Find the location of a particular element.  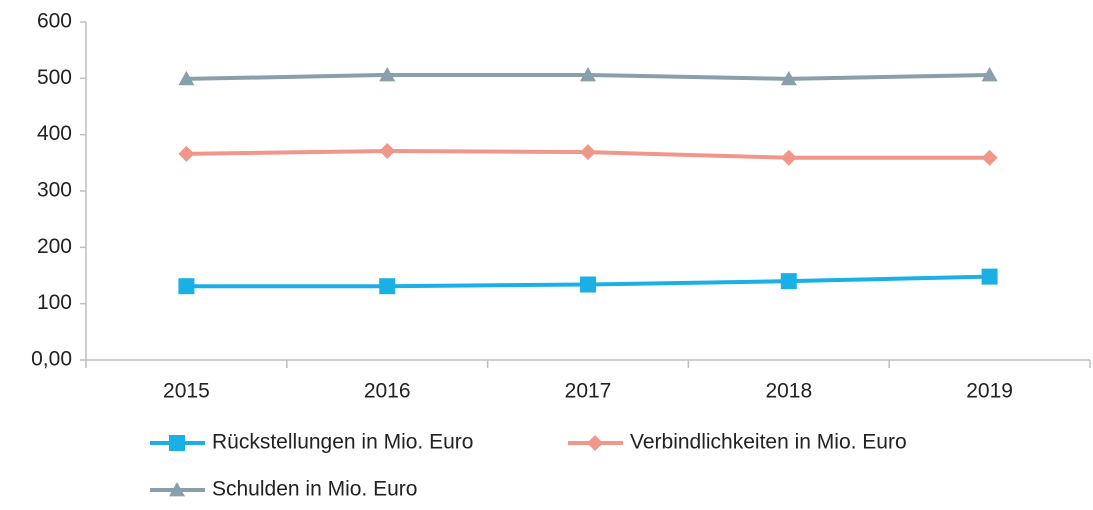

y-tick-label: 0,00 is located at coordinates (51, 359).